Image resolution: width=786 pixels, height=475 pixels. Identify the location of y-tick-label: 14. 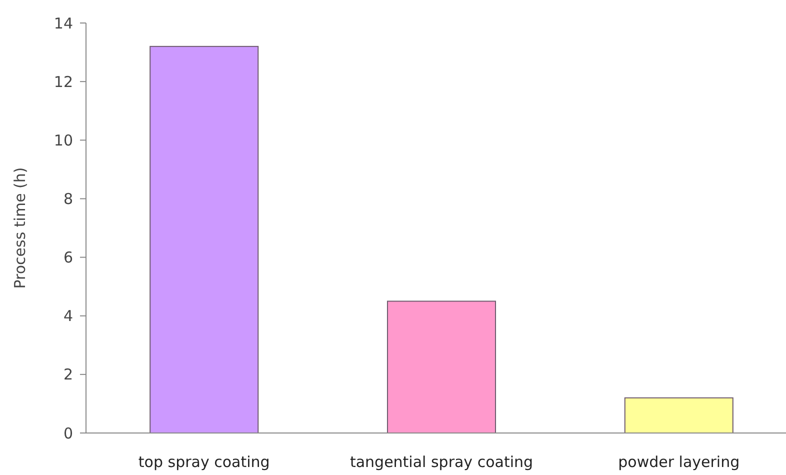
(63, 23).